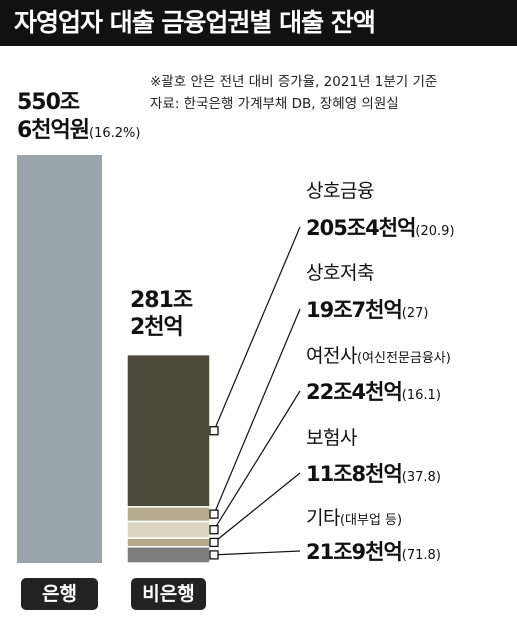  What do you see at coordinates (294, 82) in the screenshot?
I see `note: ※괄호 안은 전년 대비 증가율, 2021년 1분기 기준` at bounding box center [294, 82].